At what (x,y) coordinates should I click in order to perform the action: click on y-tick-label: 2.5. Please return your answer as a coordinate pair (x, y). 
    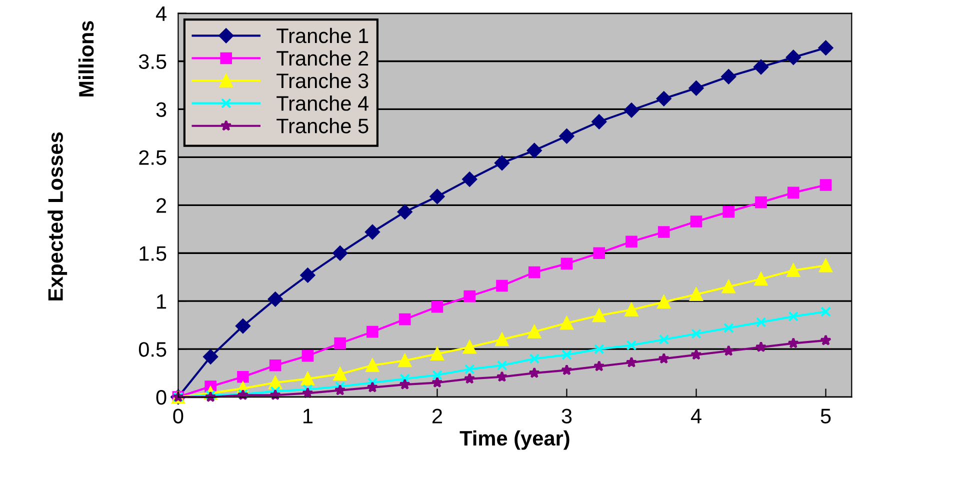
    Looking at the image, I should click on (152, 157).